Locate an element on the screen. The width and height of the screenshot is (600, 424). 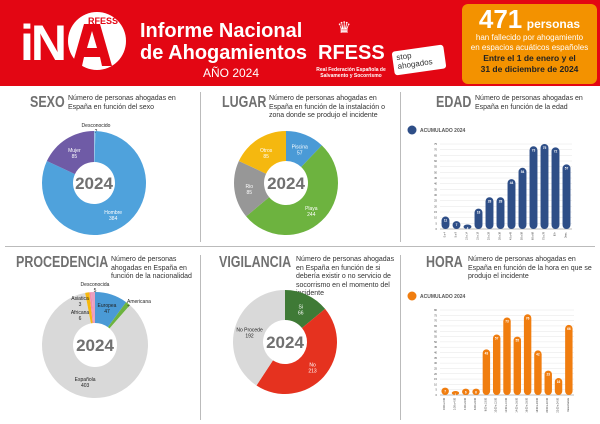
lugar-slice-value: 244 is located at coordinates (311, 215).